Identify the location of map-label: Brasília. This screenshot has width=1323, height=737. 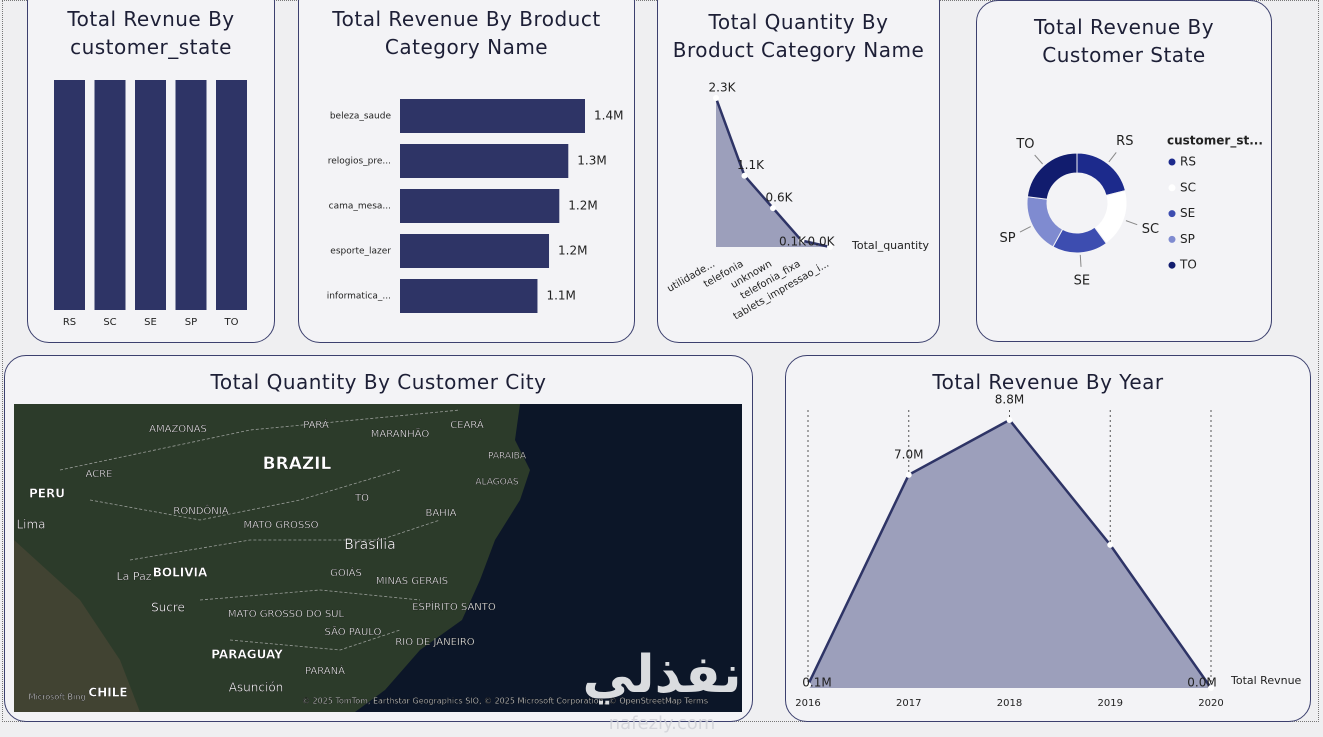
(369, 545).